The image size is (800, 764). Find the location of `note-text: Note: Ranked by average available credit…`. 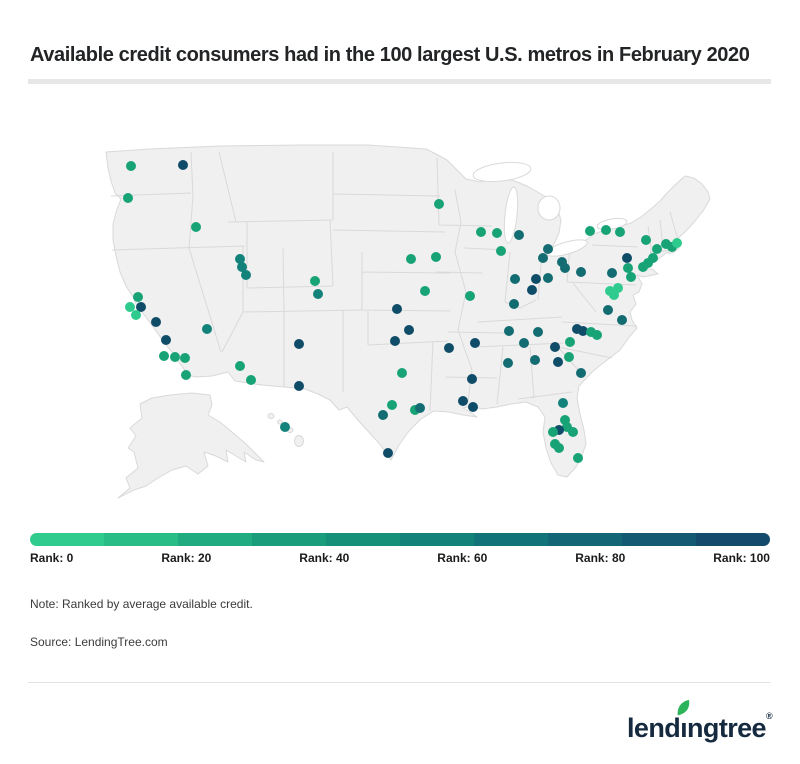

note-text: Note: Ranked by average available credit… is located at coordinates (141, 604).